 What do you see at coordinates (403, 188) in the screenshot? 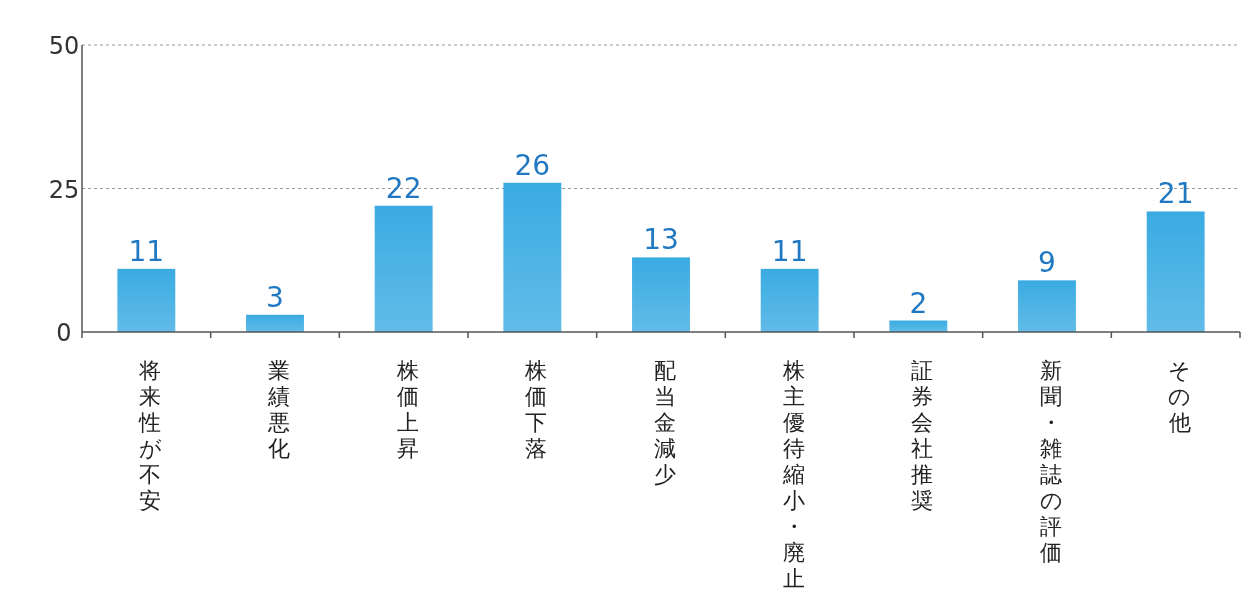
I see `data-label: 22` at bounding box center [403, 188].